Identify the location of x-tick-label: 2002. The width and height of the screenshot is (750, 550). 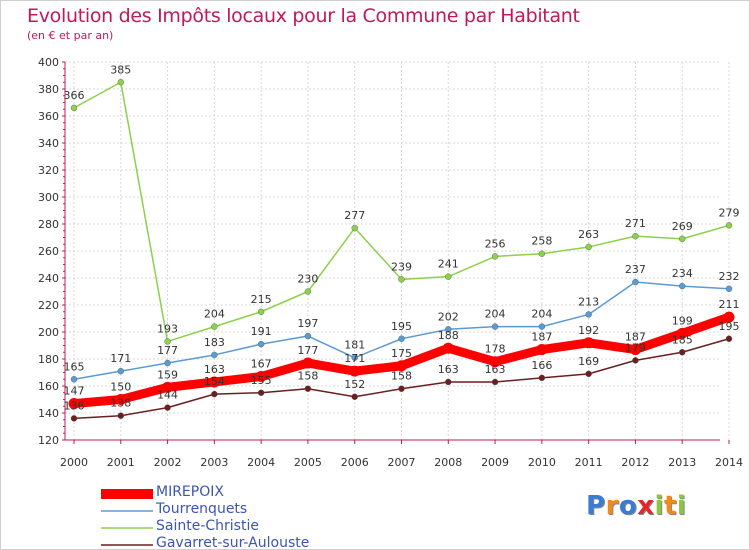
(168, 462).